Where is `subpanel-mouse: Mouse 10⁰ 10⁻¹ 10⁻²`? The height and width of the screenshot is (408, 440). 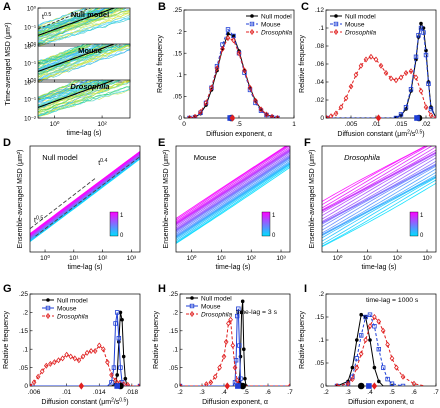 subpanel-mouse: Mouse 10⁰ 10⁻¹ 10⁻² is located at coordinates (77, 63).